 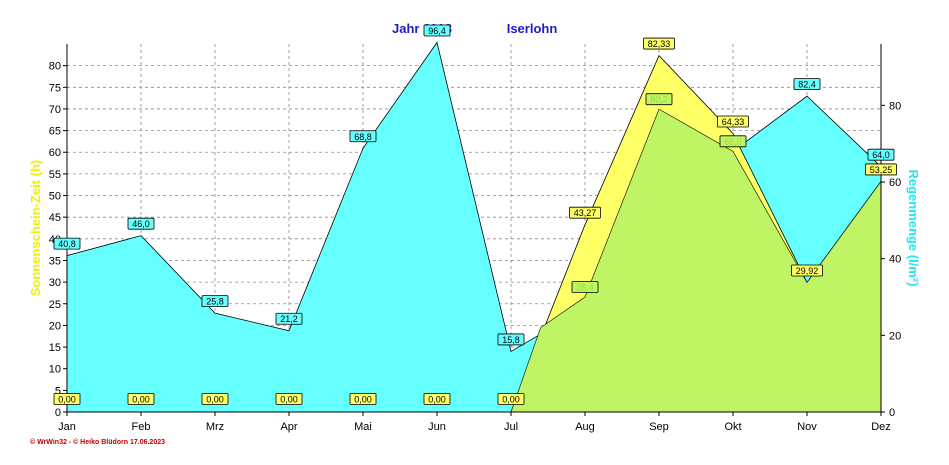 I want to click on y-tick-label-left: 80, so click(x=55, y=67).